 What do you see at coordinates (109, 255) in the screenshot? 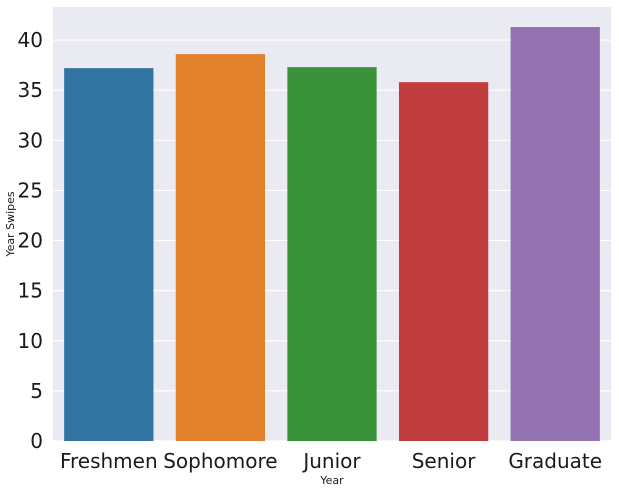
I see `bar-freshmen` at bounding box center [109, 255].